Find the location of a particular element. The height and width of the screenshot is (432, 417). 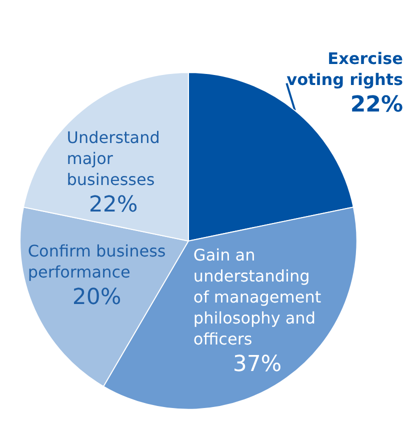

slice-label: Understand major businesses is located at coordinates (113, 158).